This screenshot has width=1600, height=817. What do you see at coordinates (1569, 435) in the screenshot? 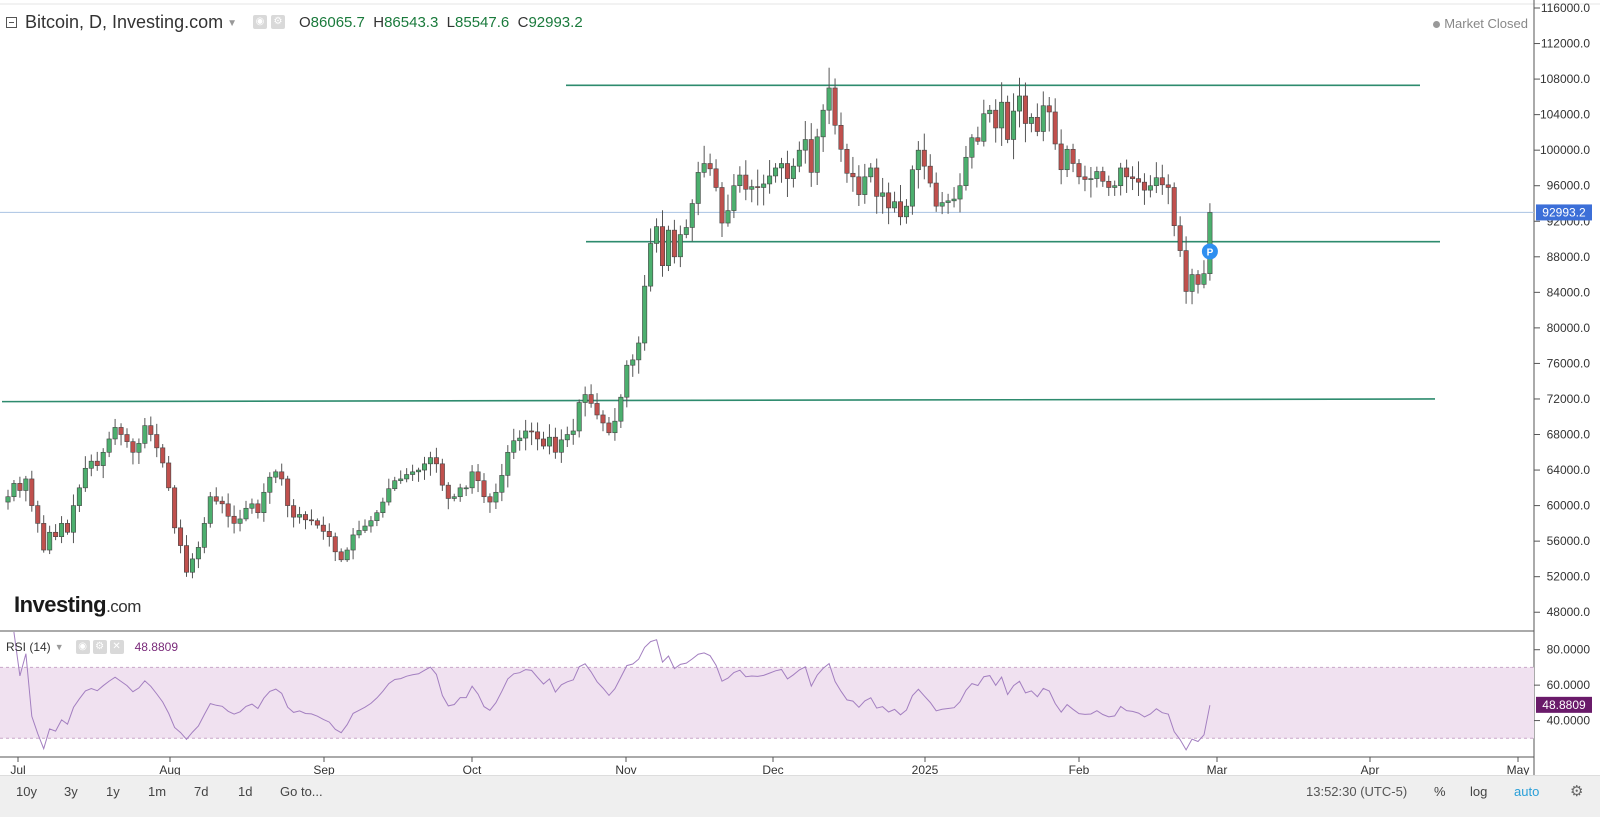
I see `price-tick-label: 68000.0` at bounding box center [1569, 435].